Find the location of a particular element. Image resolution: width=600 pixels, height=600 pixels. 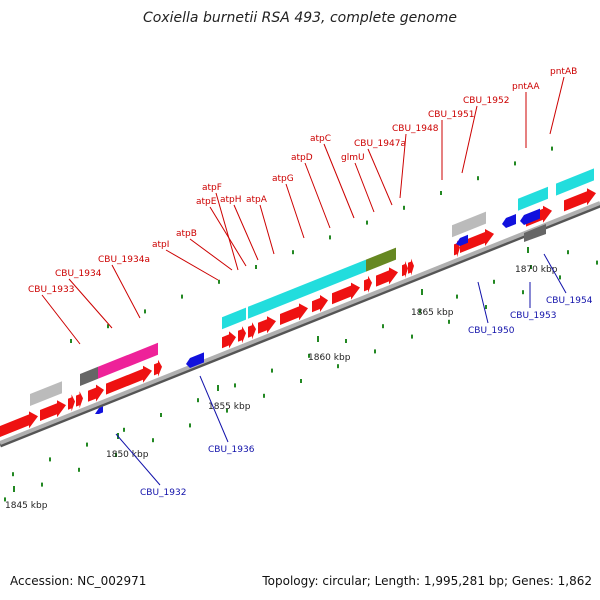

gene-box-pntAB is located at coordinates (575, 182).